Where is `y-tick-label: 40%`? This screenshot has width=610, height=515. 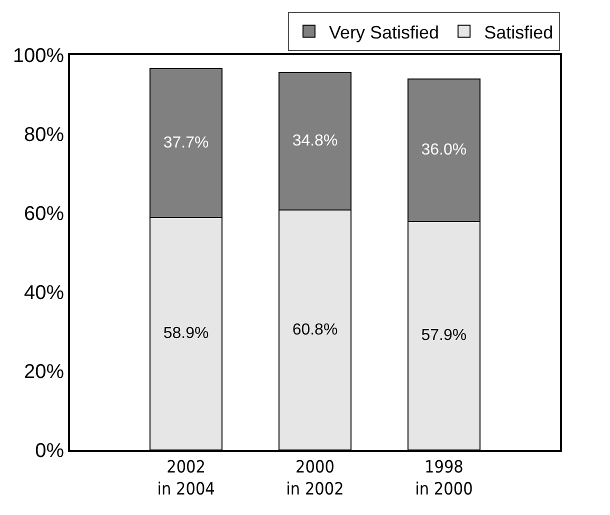
y-tick-label: 40% is located at coordinates (44, 293).